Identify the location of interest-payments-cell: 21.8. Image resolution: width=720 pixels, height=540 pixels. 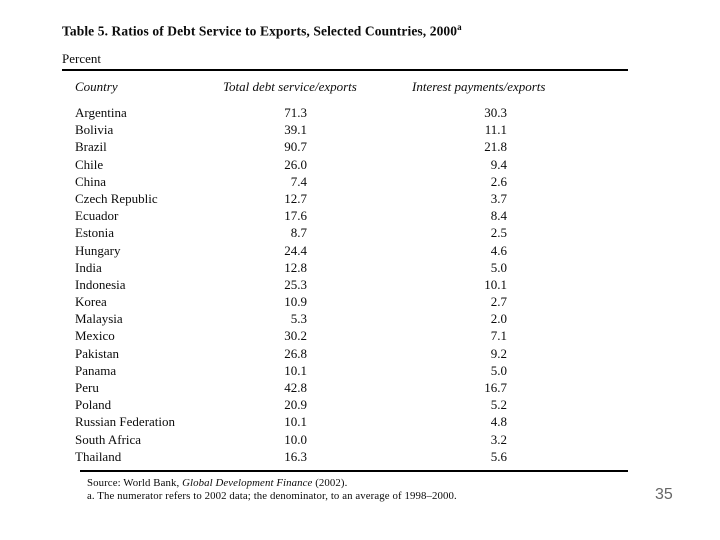
(495, 147).